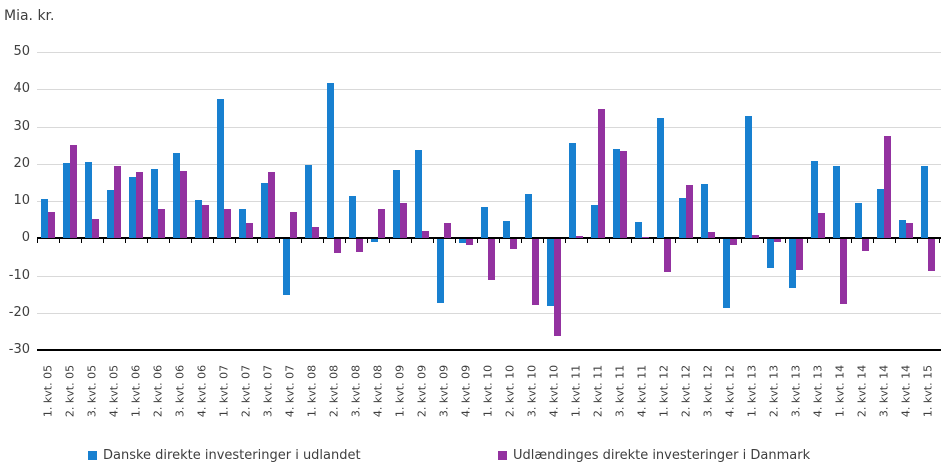 The image size is (941, 473). Describe the element at coordinates (799, 254) in the screenshot. I see `bar-udlaendinges-3. kvt. 13` at that location.